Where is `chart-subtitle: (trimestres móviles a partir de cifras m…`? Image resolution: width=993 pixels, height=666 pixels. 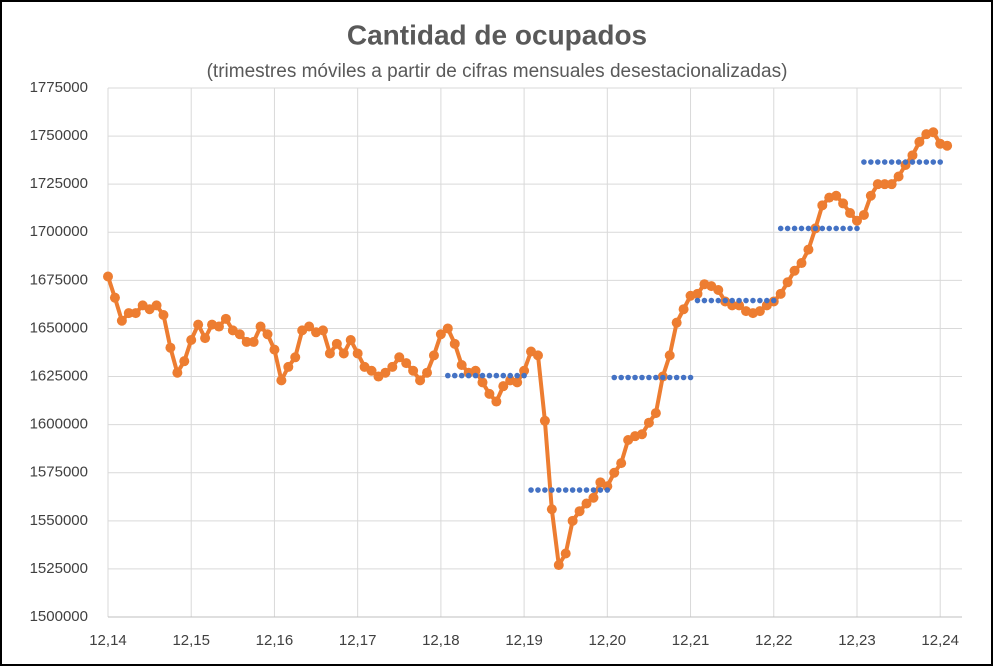
chart-subtitle: (trimestres móviles a partir de cifras m… is located at coordinates (497, 71).